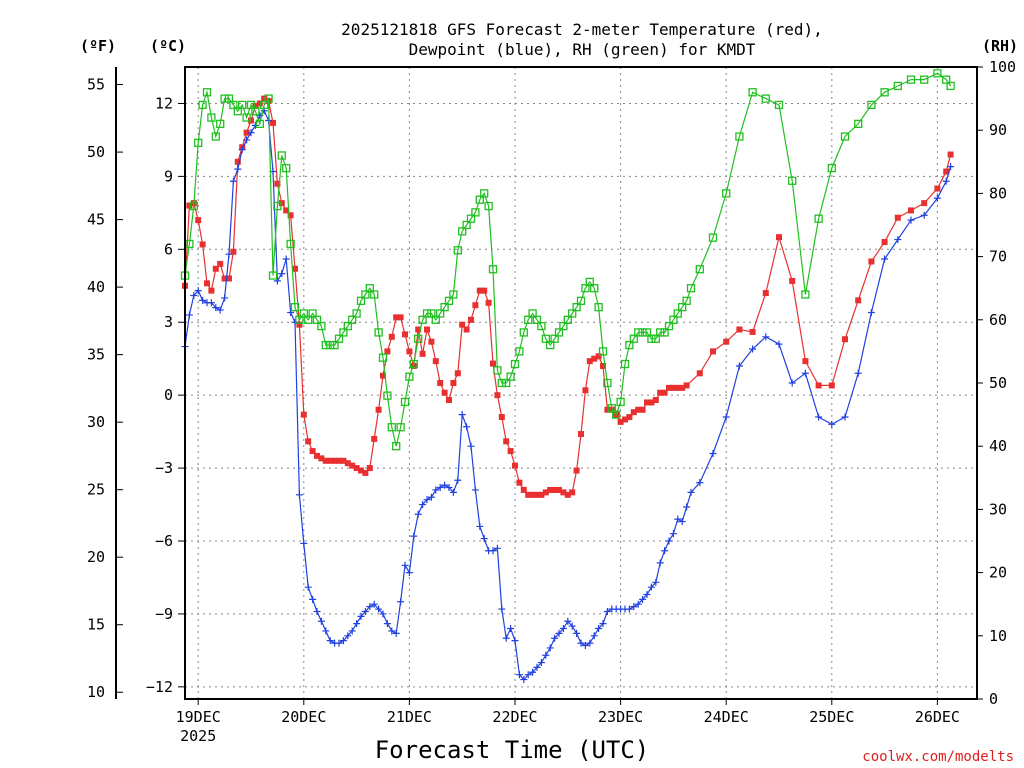 This screenshot has height=768, width=1024. What do you see at coordinates (168, 46) in the screenshot?
I see `celsius-axis-unit: (ºC)` at bounding box center [168, 46].